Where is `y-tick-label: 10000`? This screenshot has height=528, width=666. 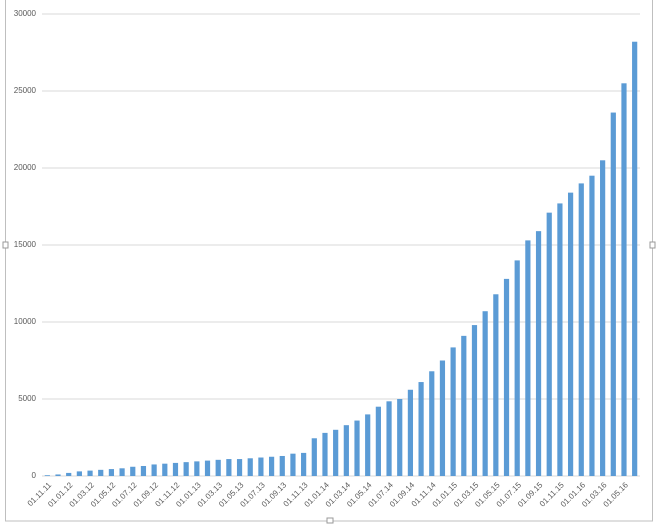 y-tick-label: 10000 is located at coordinates (25, 321).